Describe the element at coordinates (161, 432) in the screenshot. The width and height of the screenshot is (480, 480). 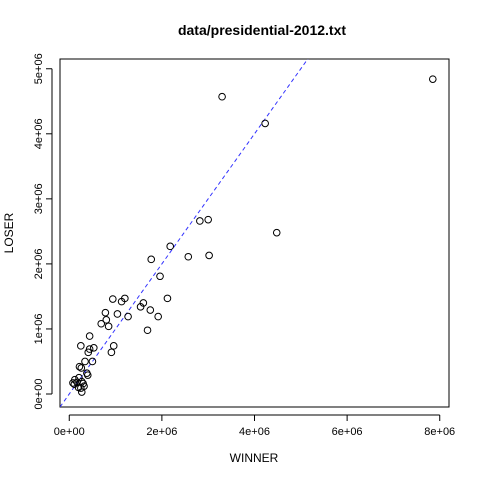
I see `x-tick-label: 2e+06` at that location.